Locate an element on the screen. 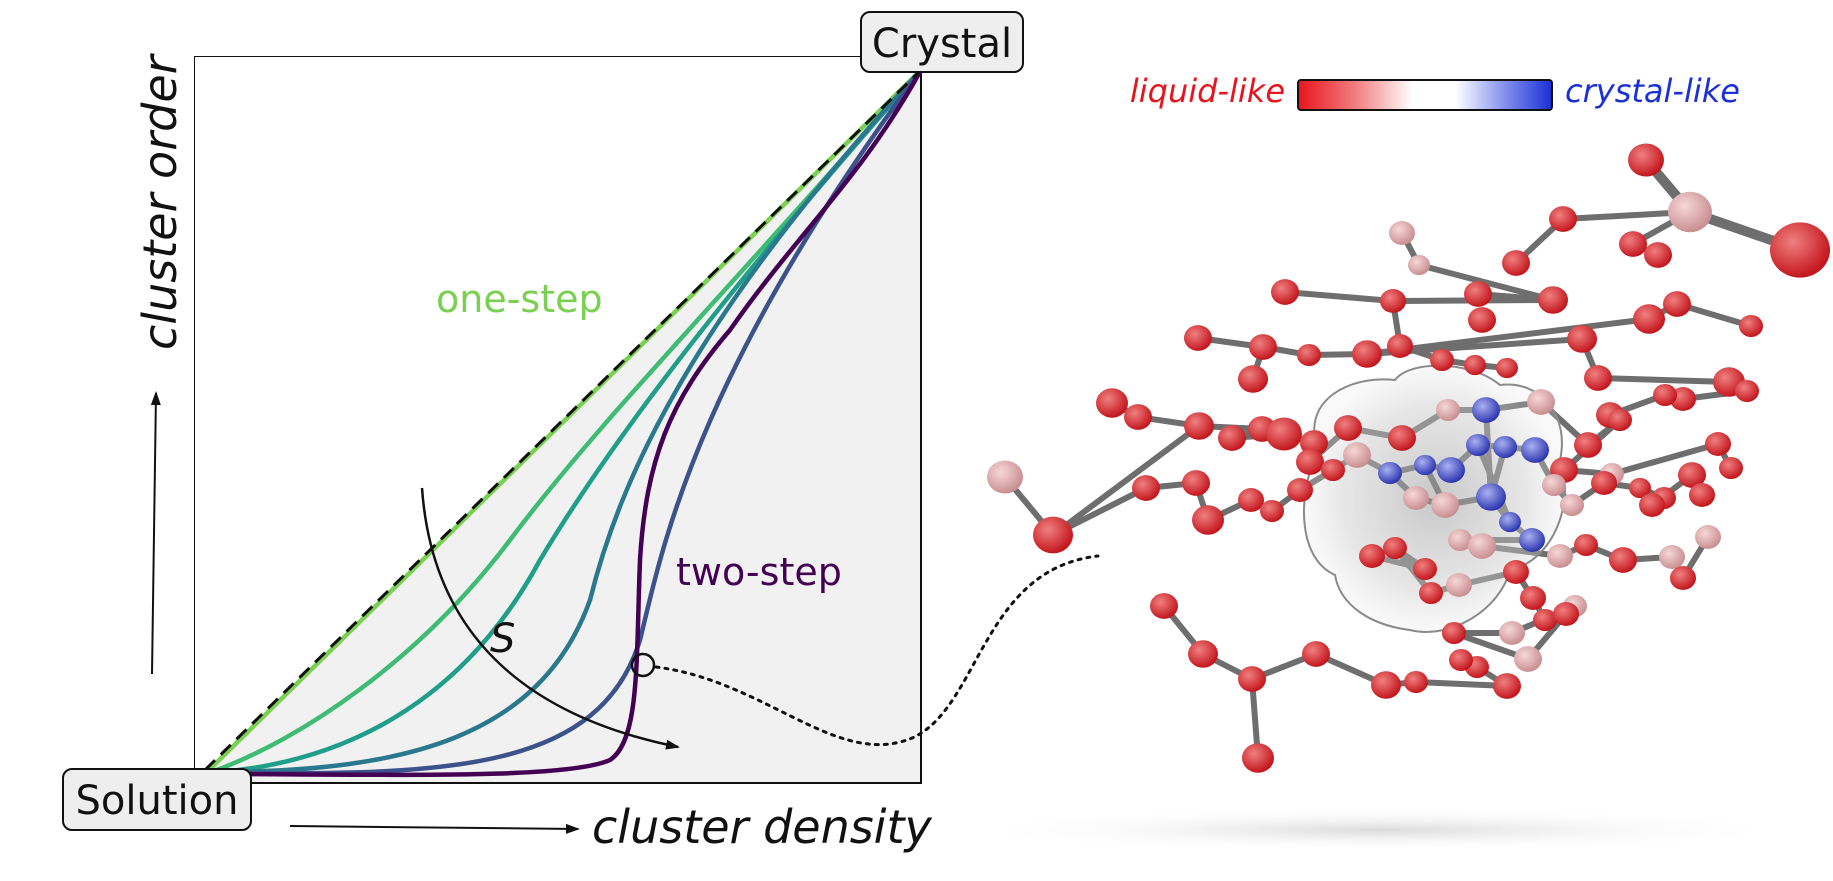 Image resolution: width=1833 pixels, height=881 pixels. x-axis-arrow is located at coordinates (434, 828).